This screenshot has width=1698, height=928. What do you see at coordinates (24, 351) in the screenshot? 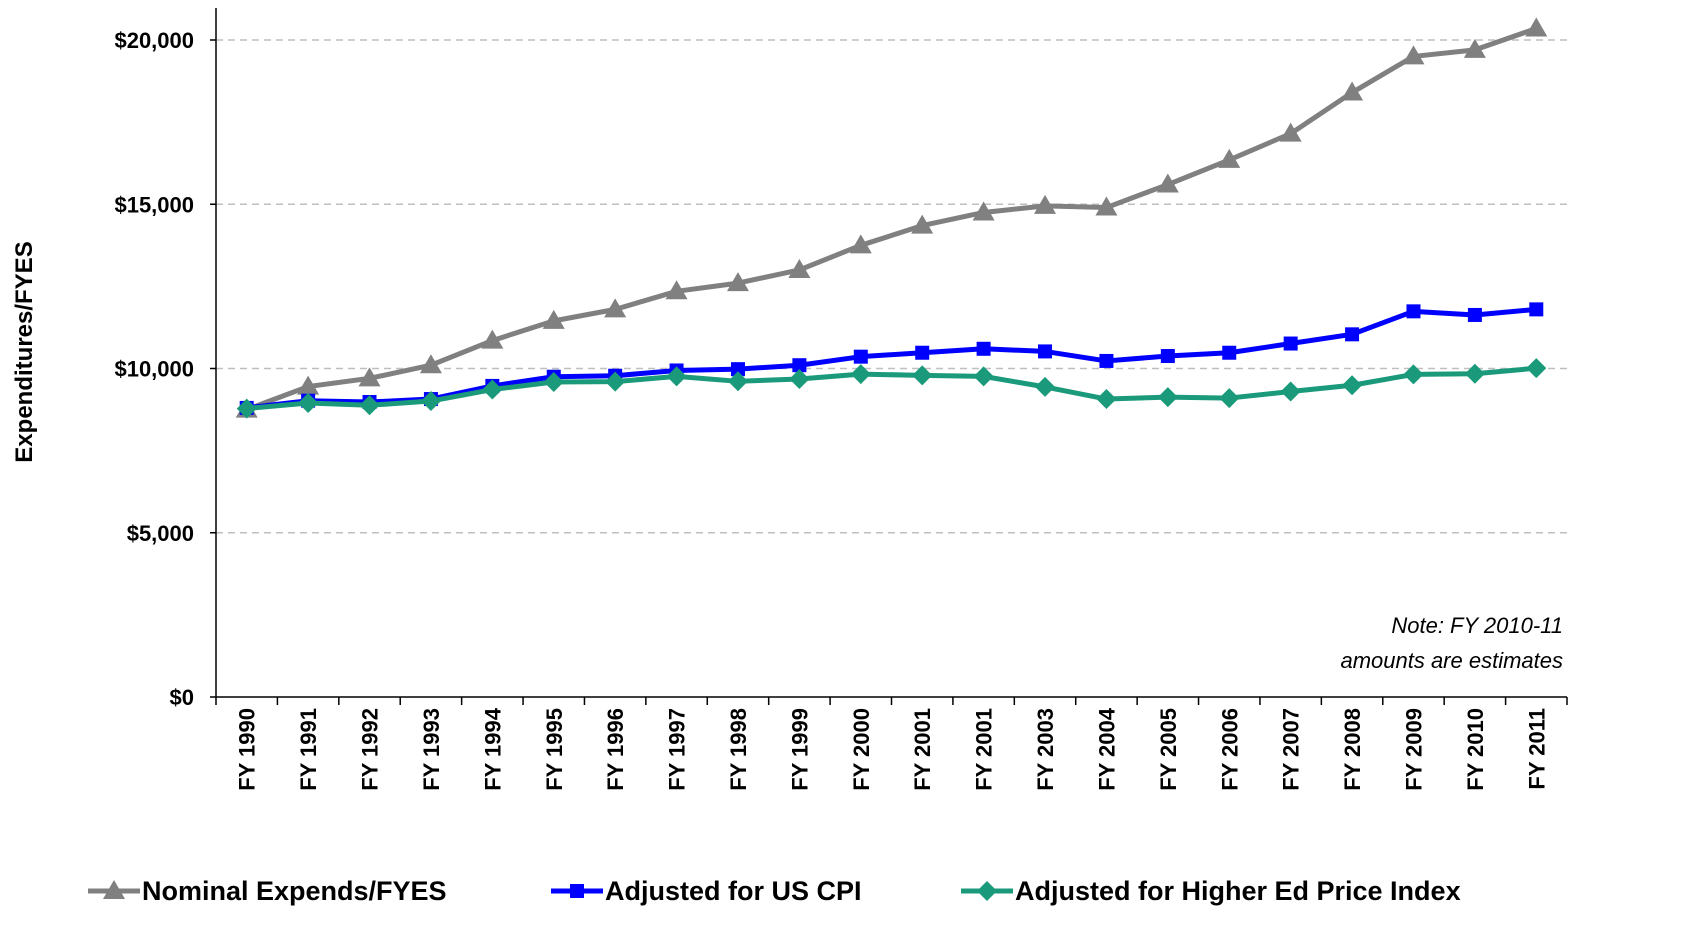
I see `y-axis-label: Expenditures/FYES` at bounding box center [24, 351].